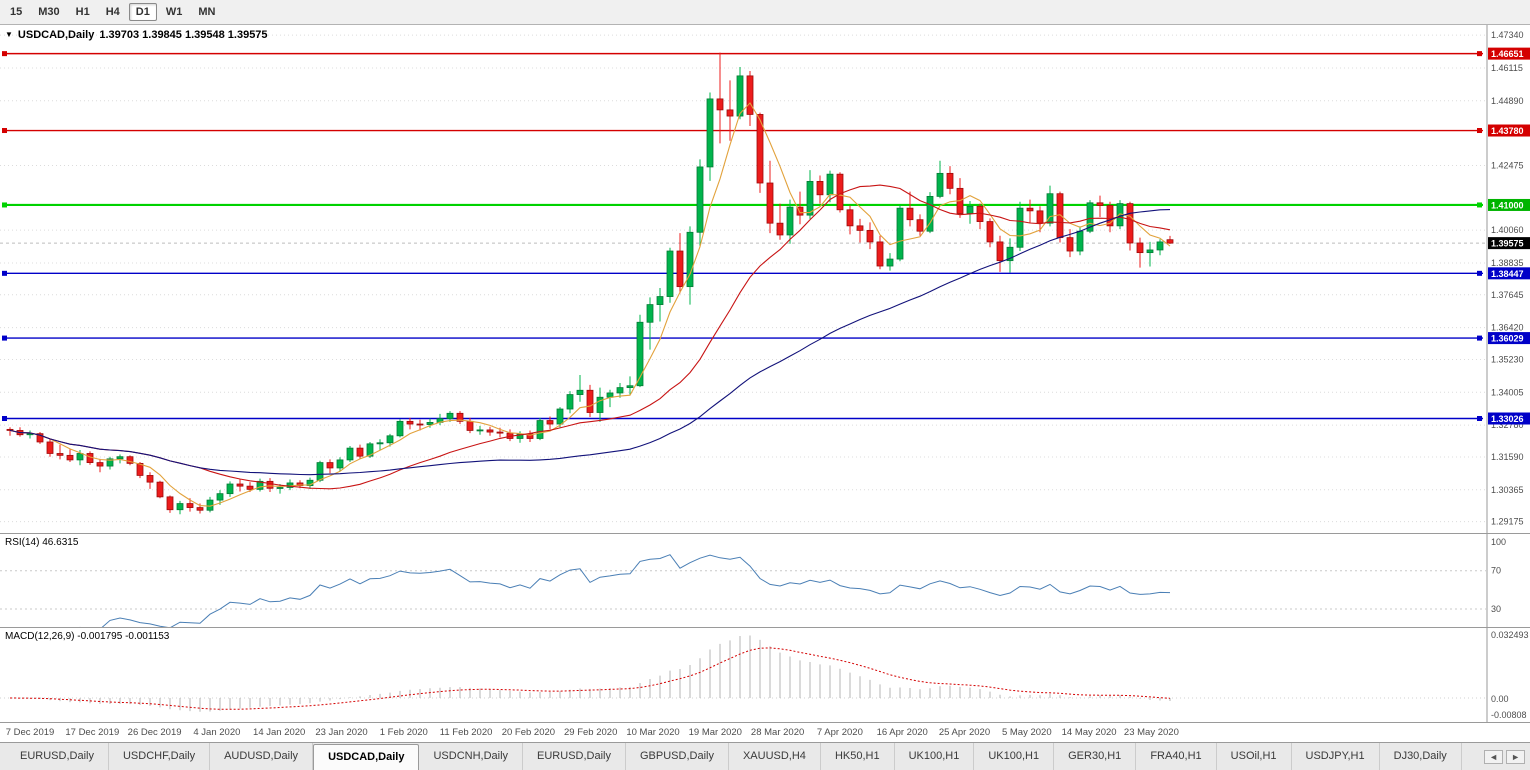 The height and width of the screenshot is (770, 1530). I want to click on chart-tab-4-usdcnh-daily: USDCNH,Daily, so click(471, 756).